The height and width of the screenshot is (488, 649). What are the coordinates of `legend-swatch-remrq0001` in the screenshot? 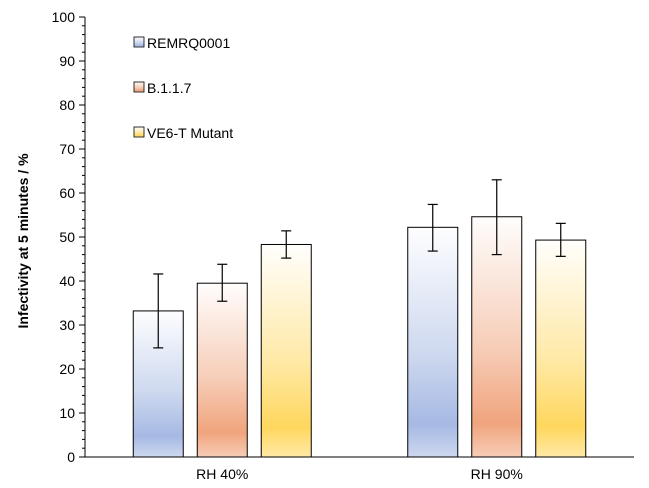 It's located at (139, 42).